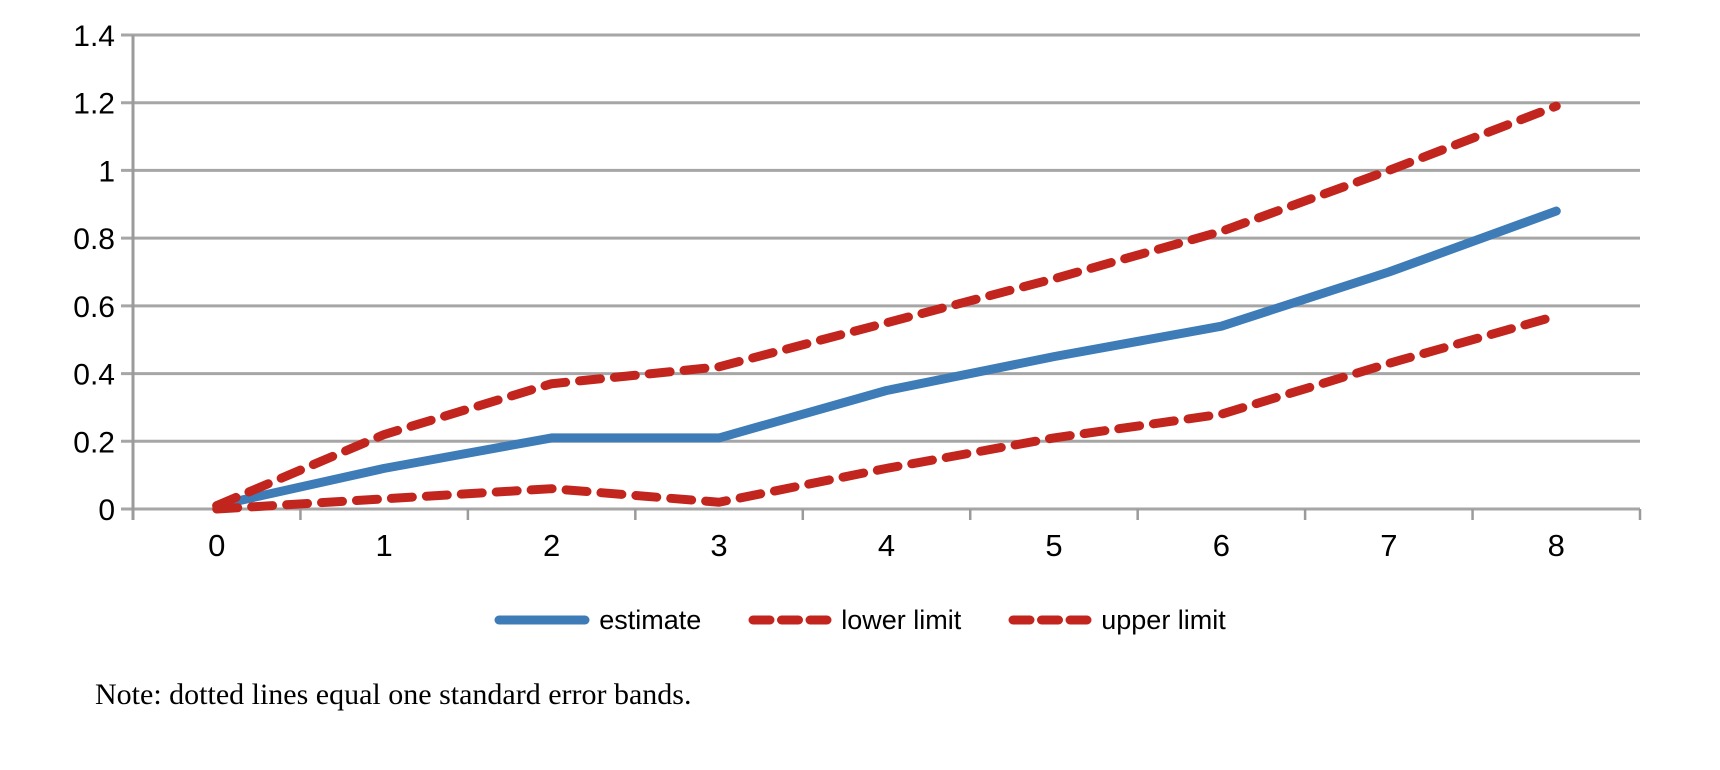  Describe the element at coordinates (94, 273) in the screenshot. I see `y-axis-labels: 0 0.2 0.4 0.6 0.8 1 1.2 1.4` at that location.